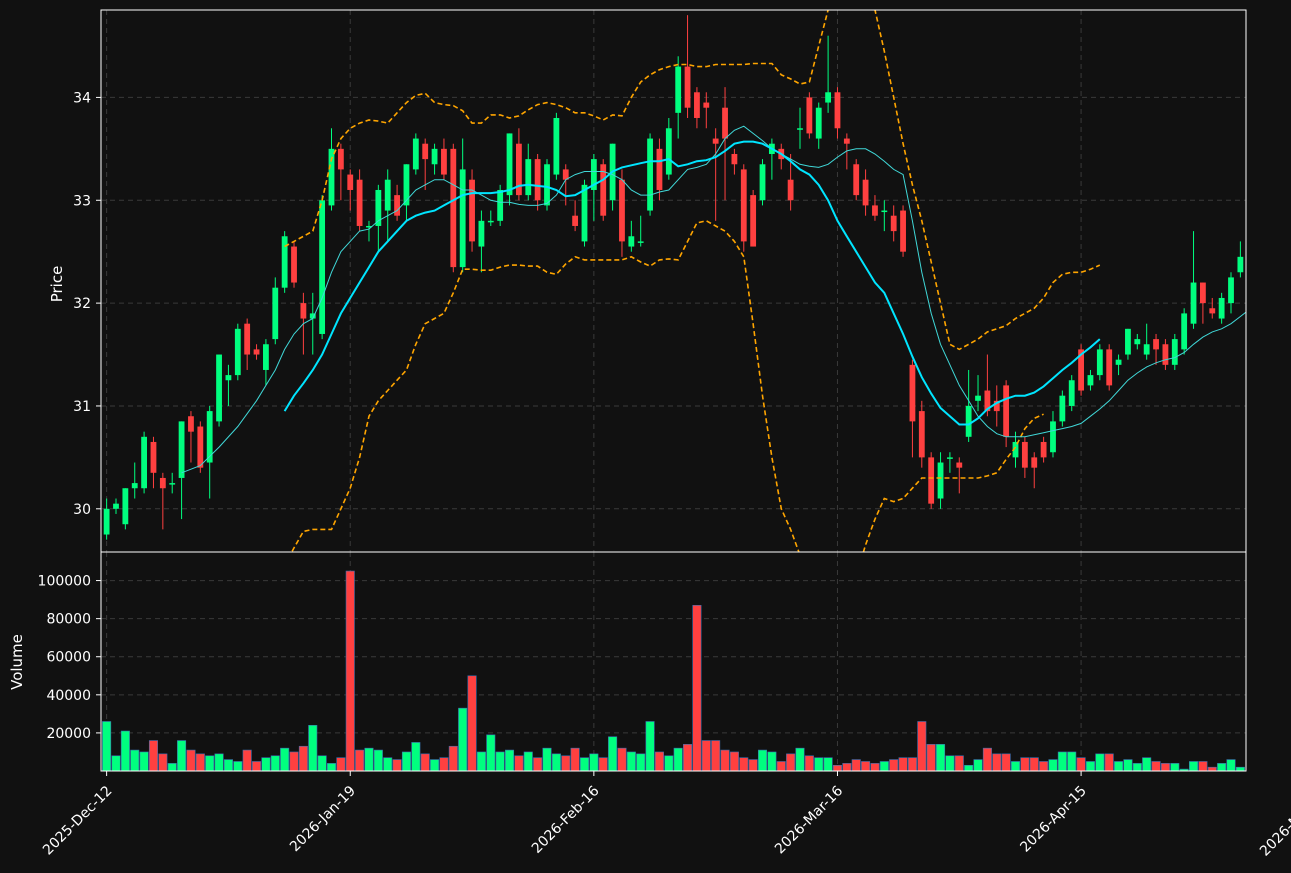 The height and width of the screenshot is (873, 1291). Describe the element at coordinates (17, 662) in the screenshot. I see `volume-axis-title: Volume` at that location.